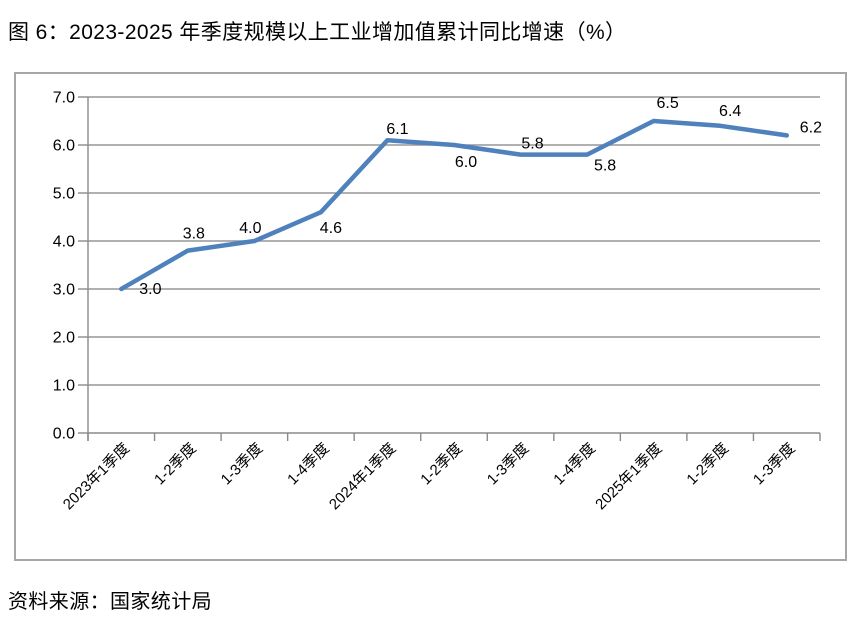 Image resolution: width=867 pixels, height=636 pixels. Describe the element at coordinates (64, 146) in the screenshot. I see `y-tick-label: 6.0` at that location.